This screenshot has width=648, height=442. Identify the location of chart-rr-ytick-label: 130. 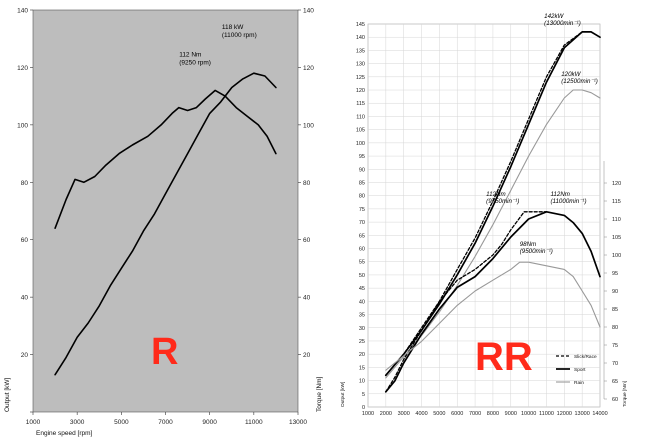
(360, 65).